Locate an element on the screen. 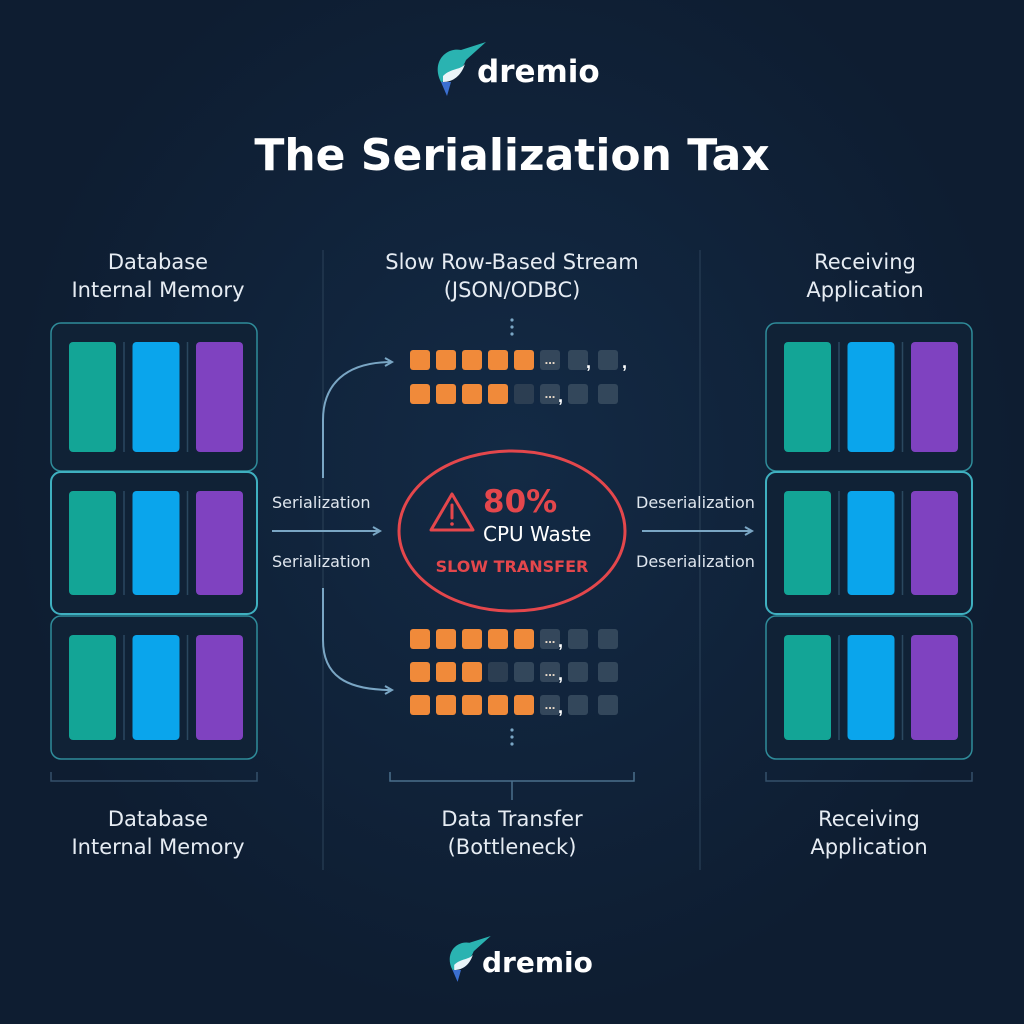 The width and height of the screenshot is (1024, 1024). middle-top-label-1: Slow Row-Based Stream is located at coordinates (512, 262).